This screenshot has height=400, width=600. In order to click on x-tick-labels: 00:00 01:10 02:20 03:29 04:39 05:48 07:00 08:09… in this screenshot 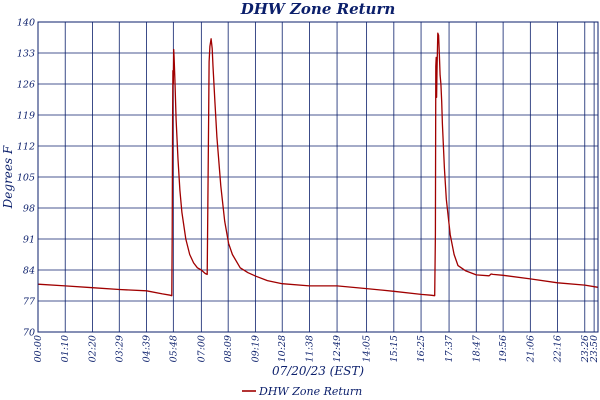, I will do `click(316, 348)`.